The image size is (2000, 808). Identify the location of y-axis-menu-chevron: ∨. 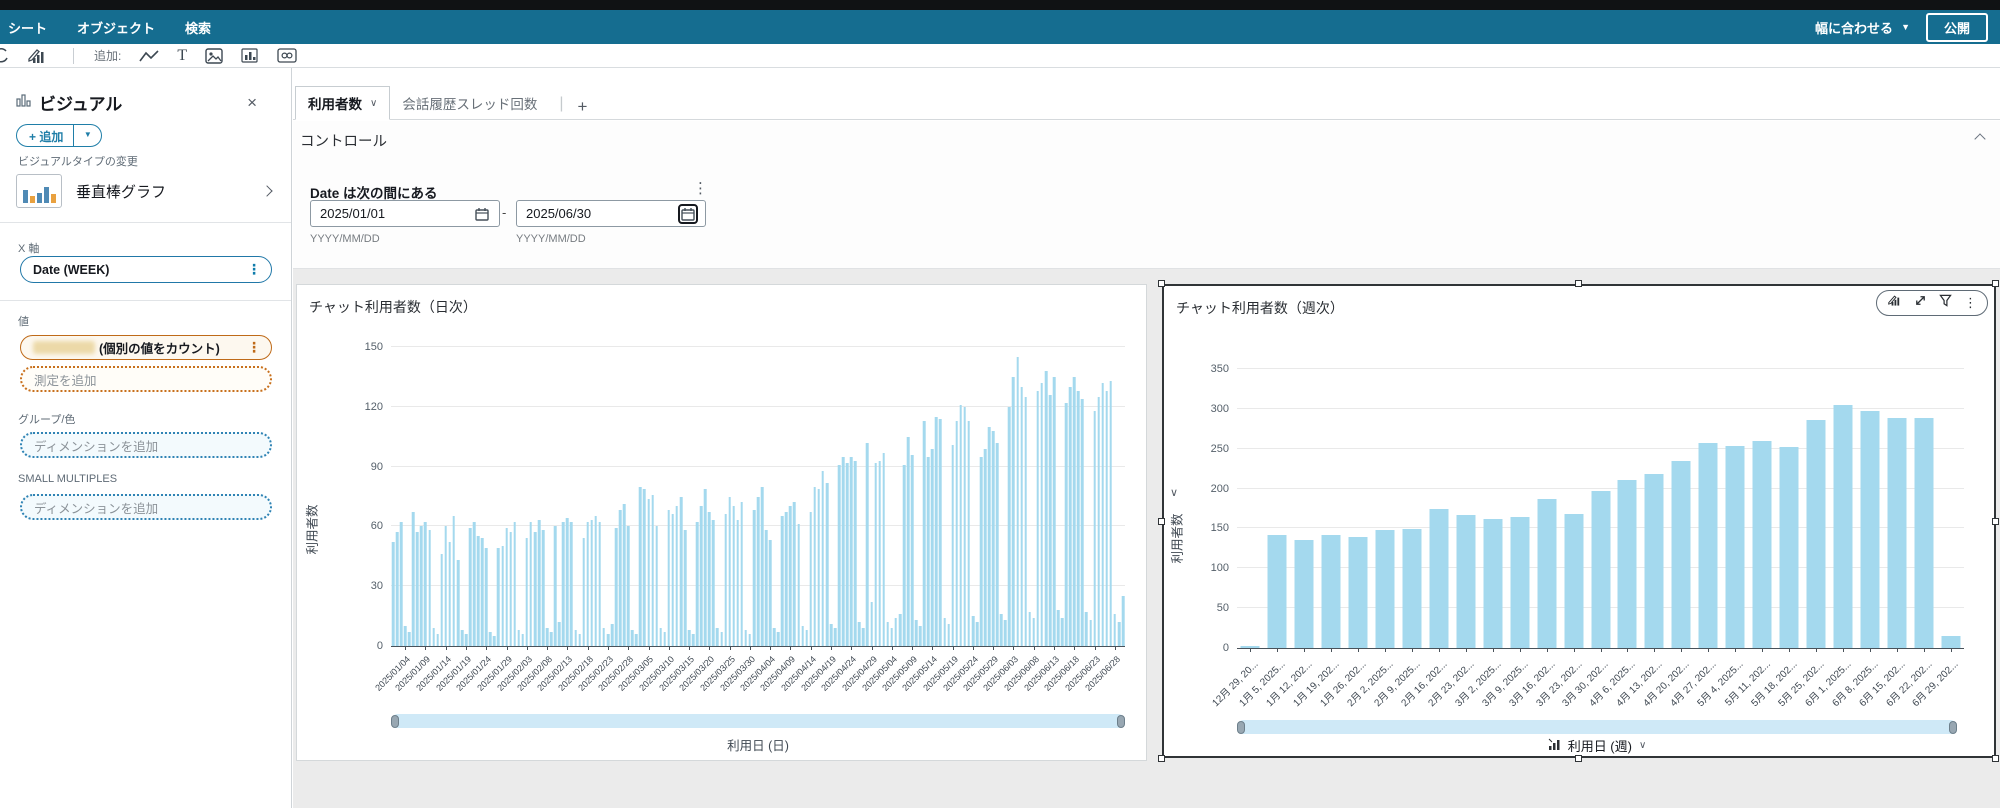
(1174, 493).